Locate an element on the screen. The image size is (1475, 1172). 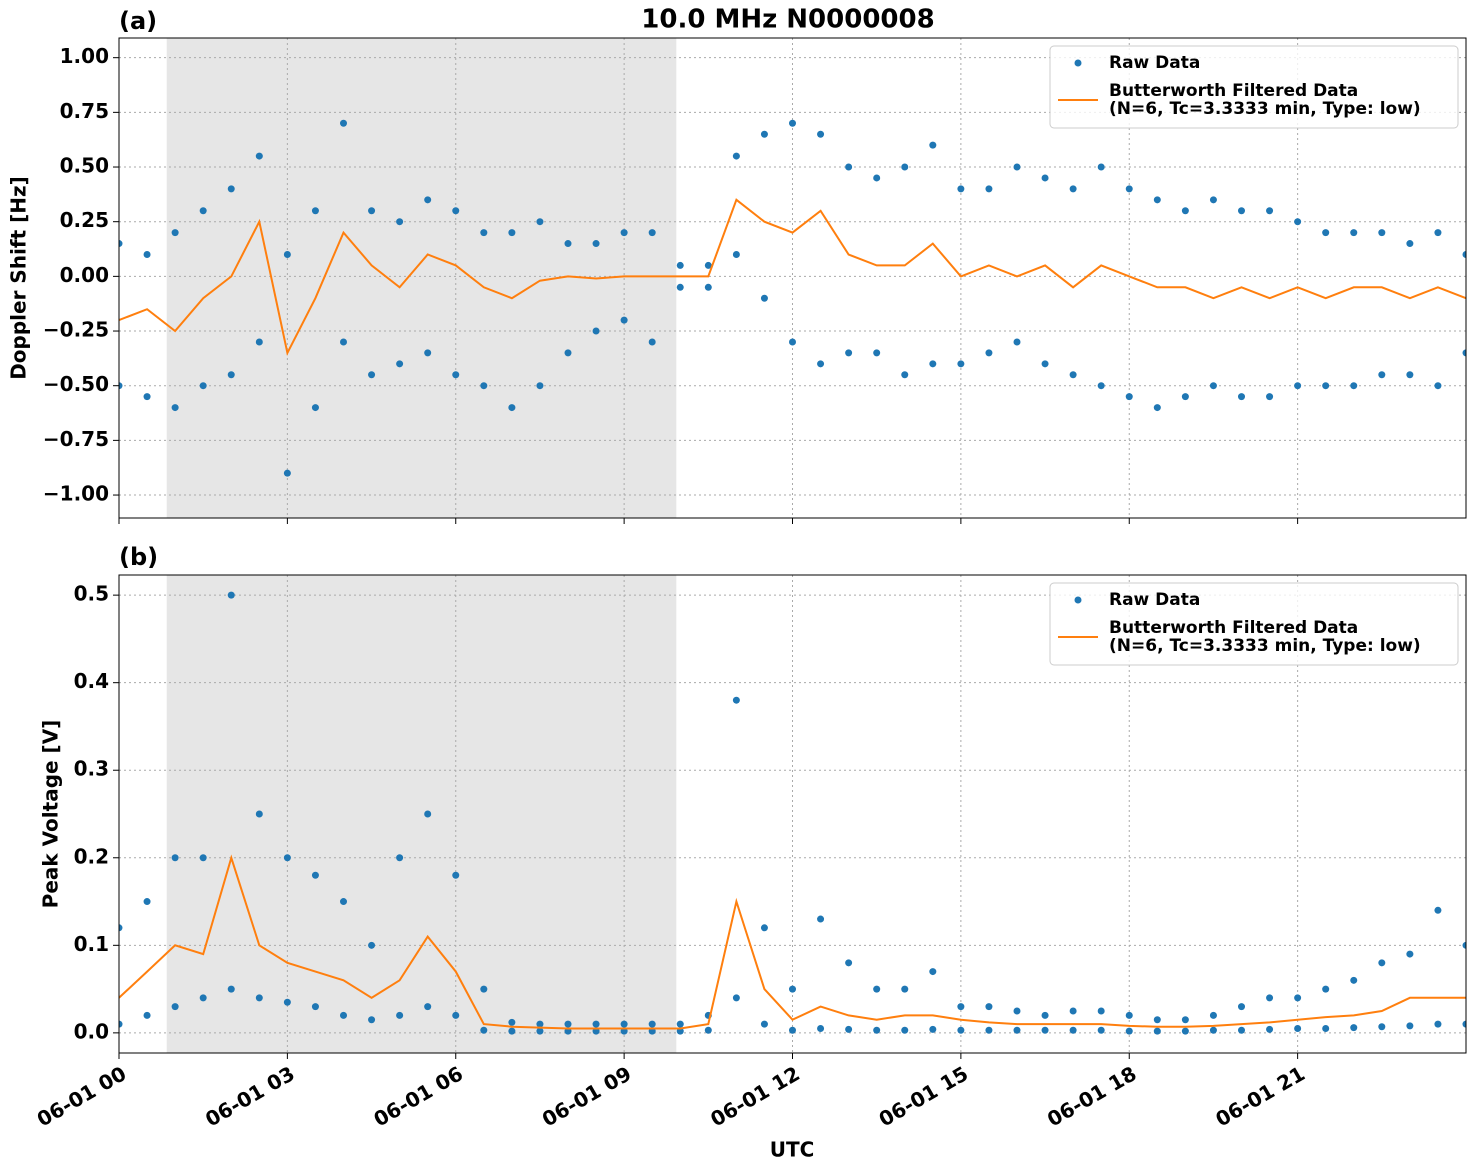
y-tick-label: 0.50 is located at coordinates (84, 166).